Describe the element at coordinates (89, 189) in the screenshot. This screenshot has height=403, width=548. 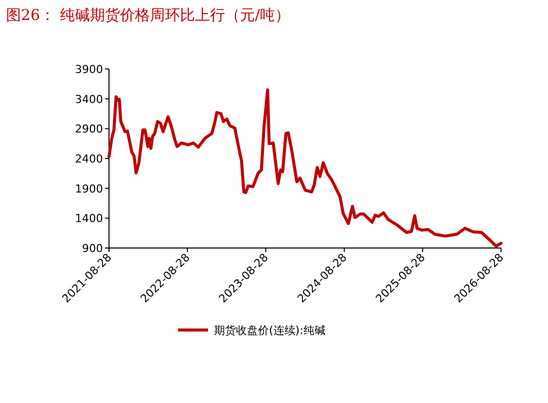
I see `y-tick-label: 1900` at that location.